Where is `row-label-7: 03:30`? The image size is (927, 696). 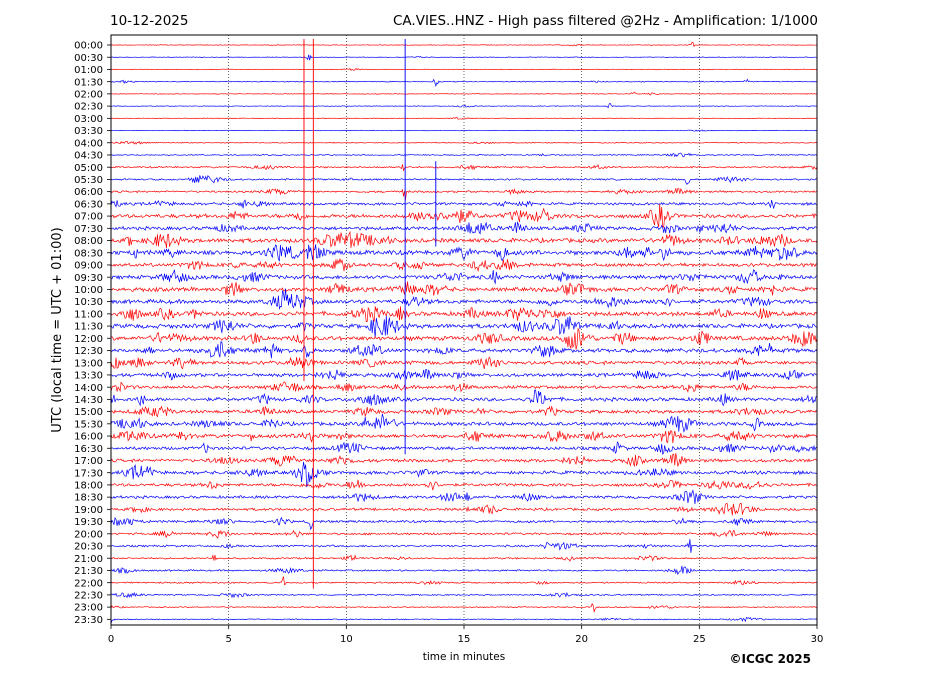 row-label-7: 03:30 is located at coordinates (88, 131).